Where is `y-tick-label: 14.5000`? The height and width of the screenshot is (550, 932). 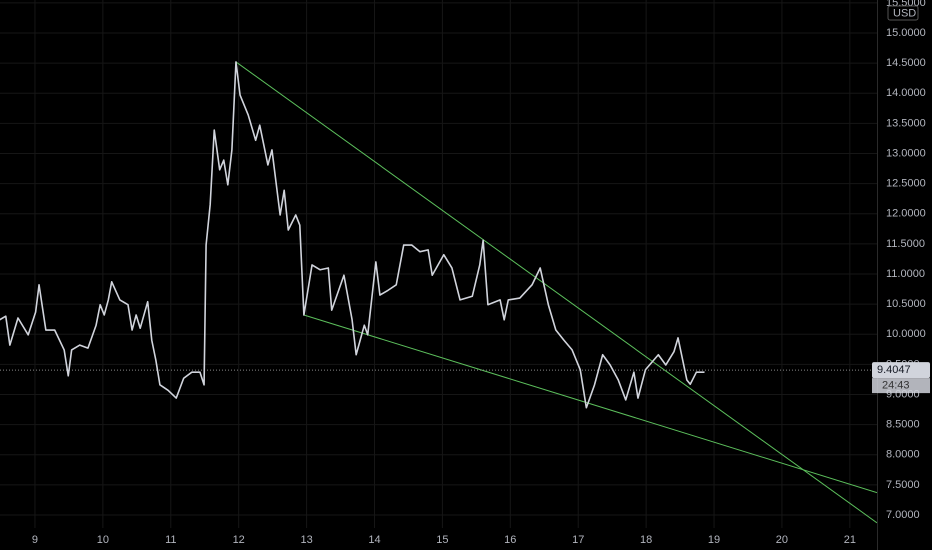 y-tick-label: 14.5000 is located at coordinates (906, 63).